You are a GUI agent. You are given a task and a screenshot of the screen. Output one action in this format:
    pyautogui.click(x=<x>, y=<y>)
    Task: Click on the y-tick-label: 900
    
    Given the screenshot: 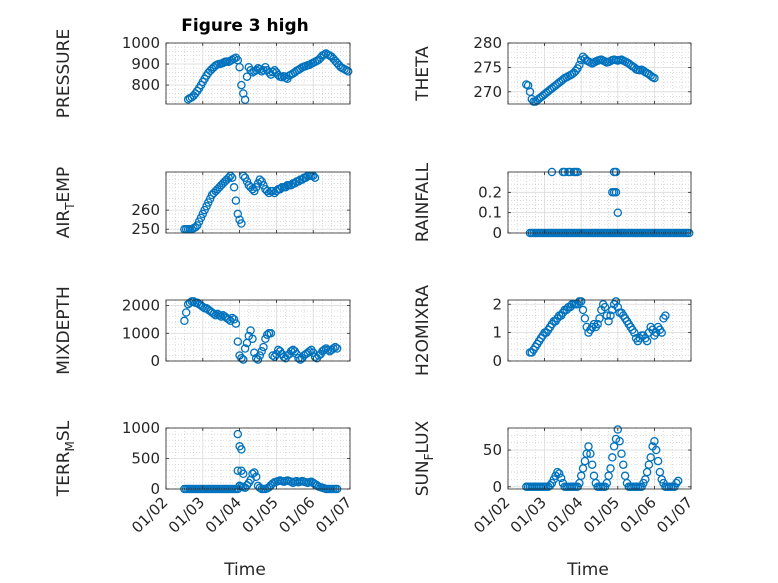 What is the action you would take?
    pyautogui.click(x=145, y=64)
    